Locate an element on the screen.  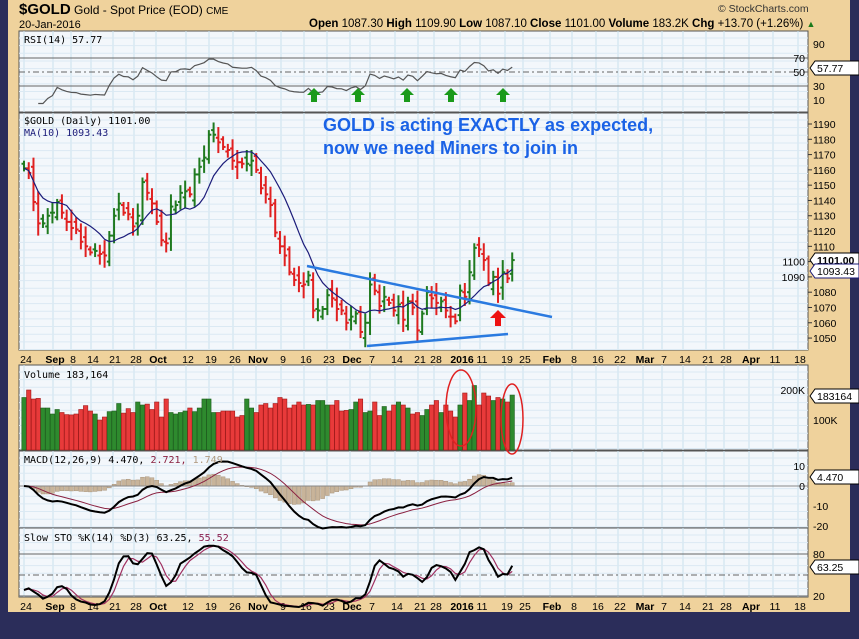
x-tick-label: Sep is located at coordinates (54, 607).